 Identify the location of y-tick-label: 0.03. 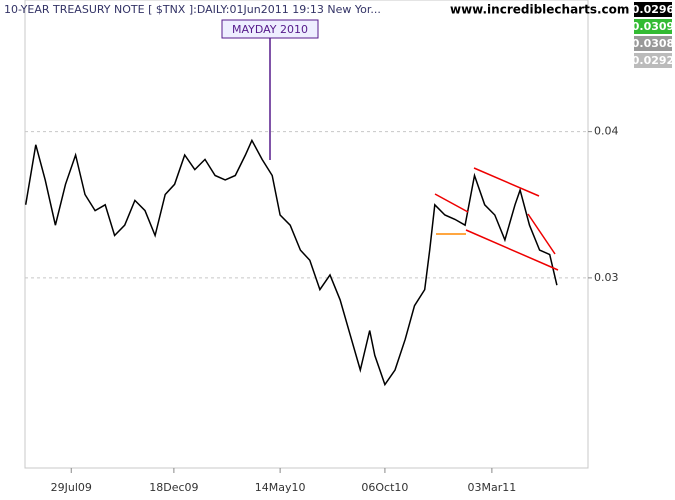
(606, 277).